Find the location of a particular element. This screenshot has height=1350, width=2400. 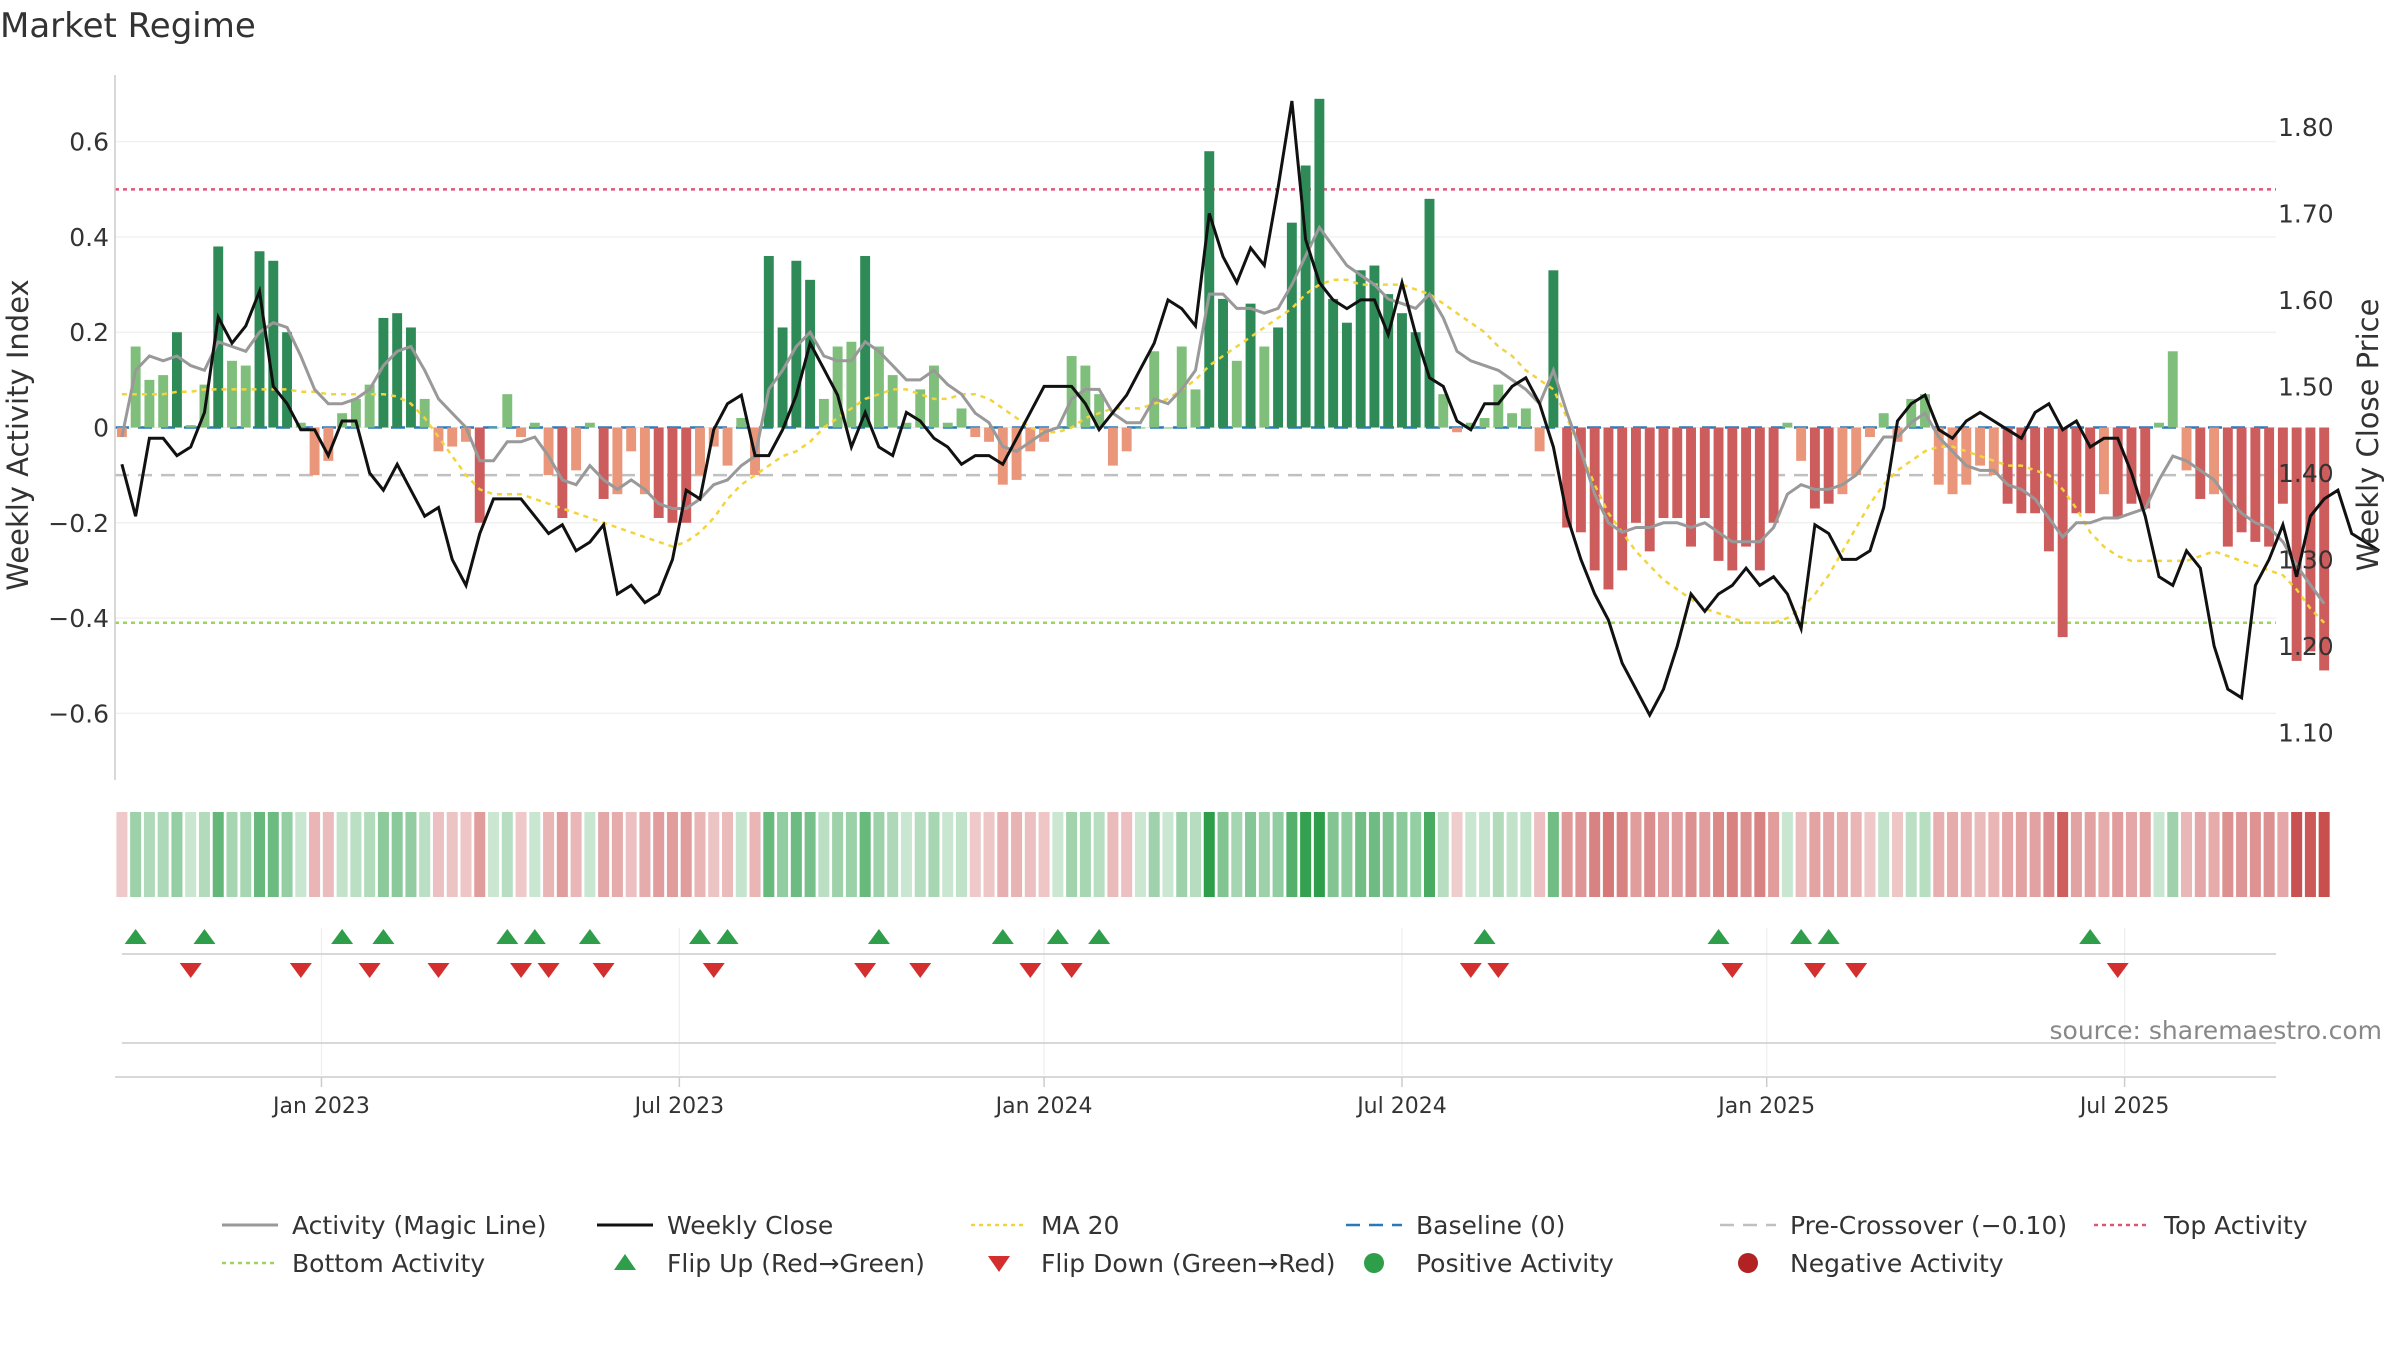

y-axis-label: Weekly Activity Index is located at coordinates (18, 434).